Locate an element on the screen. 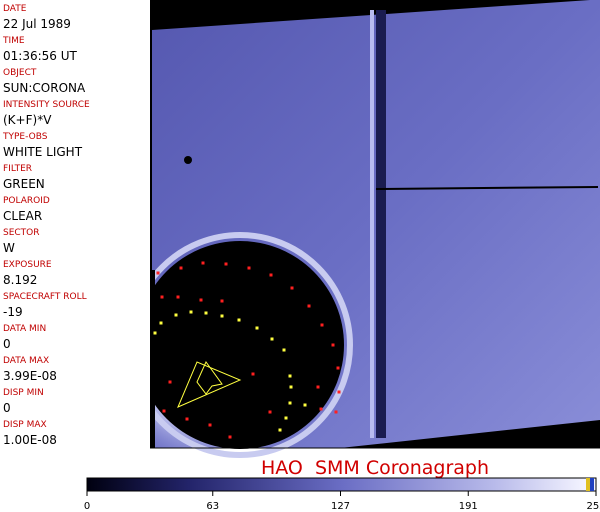 This screenshot has width=600, height=512. field-label: DISP MIN is located at coordinates (23, 393).